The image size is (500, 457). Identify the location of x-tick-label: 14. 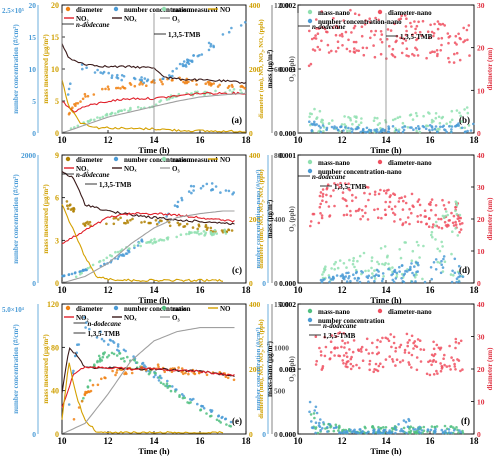
(155, 441).